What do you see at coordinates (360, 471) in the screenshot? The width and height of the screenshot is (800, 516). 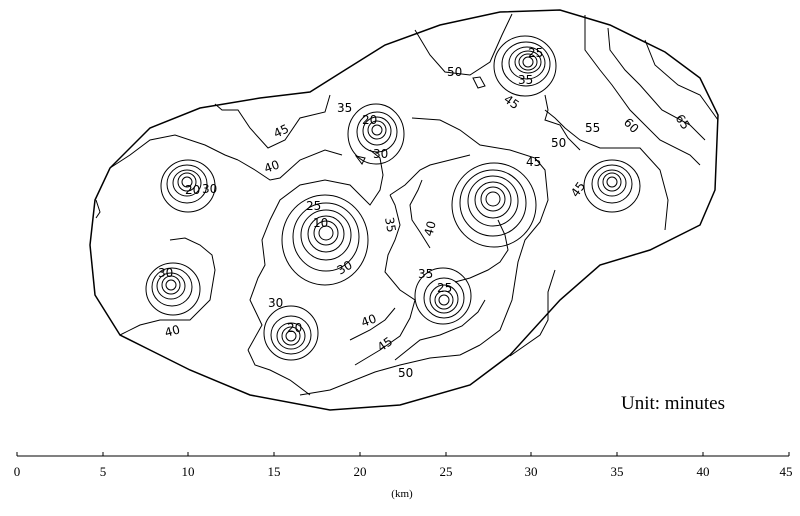 I see `scale-tick-label: 20` at bounding box center [360, 471].